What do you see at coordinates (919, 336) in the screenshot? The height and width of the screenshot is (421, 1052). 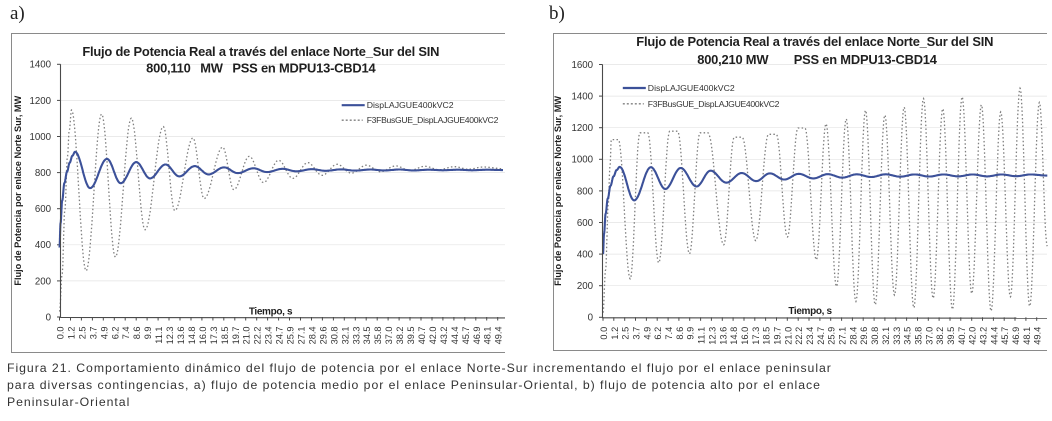 I see `svg-text: 35.8` at bounding box center [919, 336].